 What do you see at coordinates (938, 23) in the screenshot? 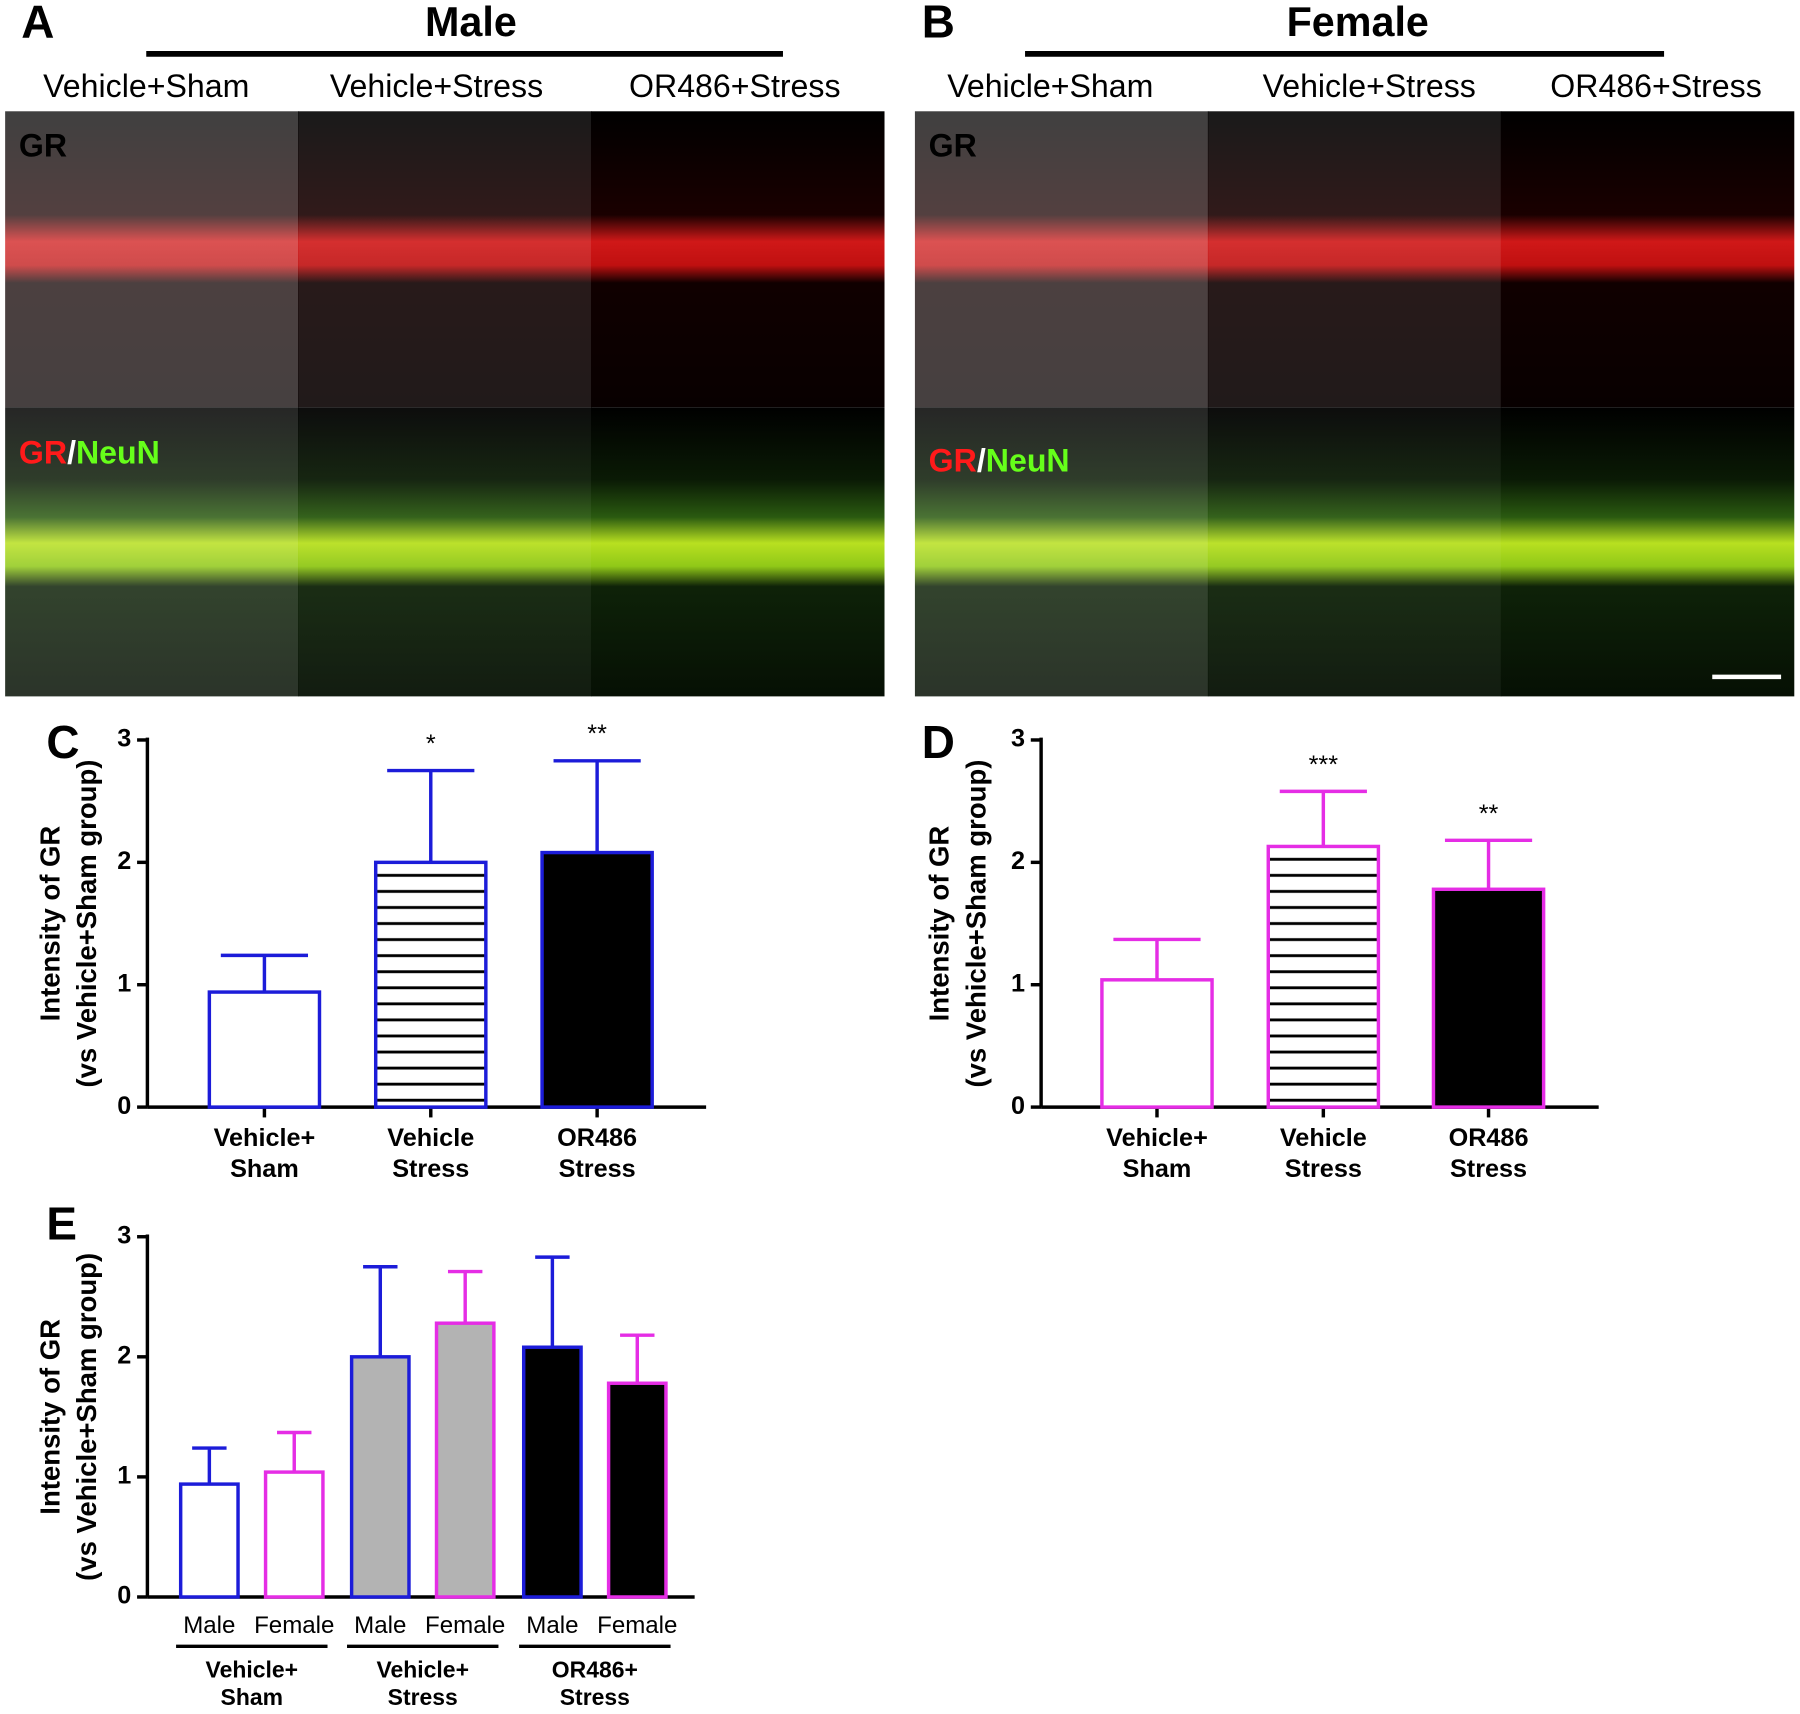
I see `panel-letter: B` at bounding box center [938, 23].